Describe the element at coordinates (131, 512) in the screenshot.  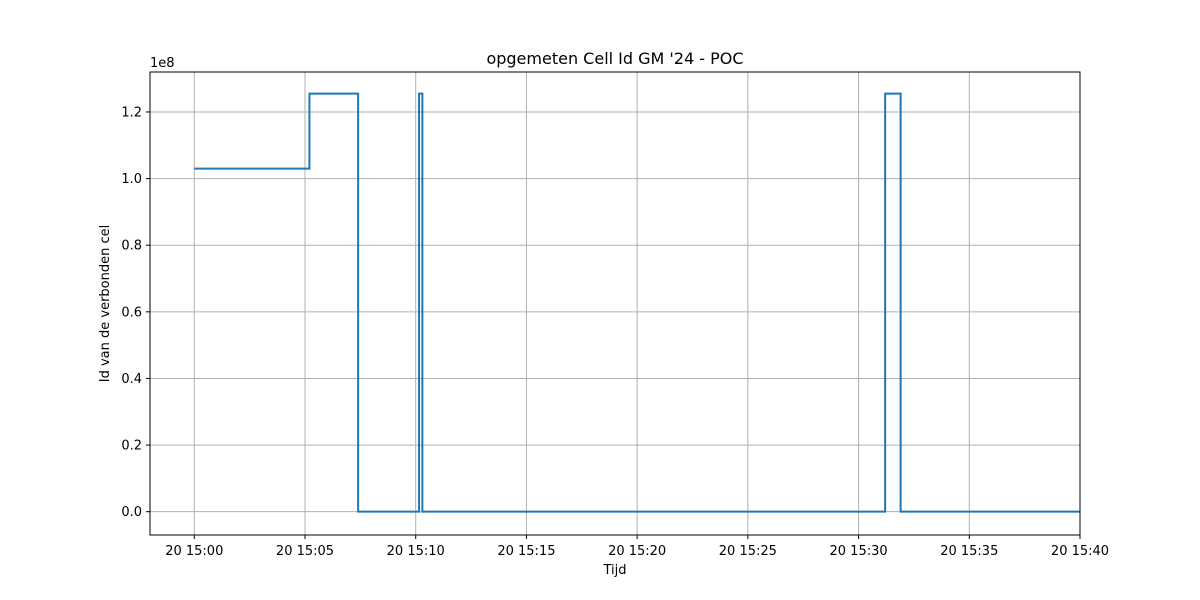
I see `y-tick-label: 0.0` at that location.